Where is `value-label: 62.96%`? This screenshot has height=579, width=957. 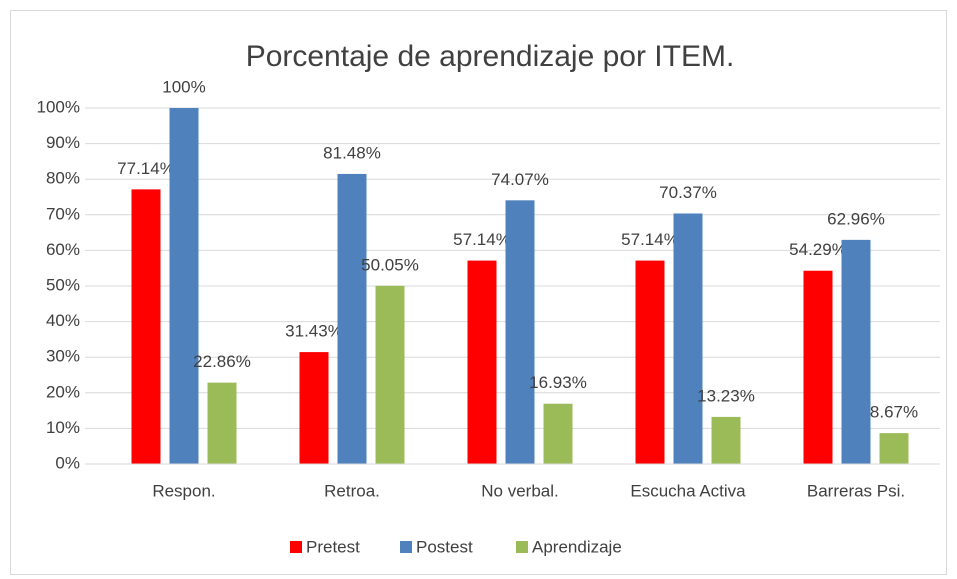 value-label: 62.96% is located at coordinates (856, 218).